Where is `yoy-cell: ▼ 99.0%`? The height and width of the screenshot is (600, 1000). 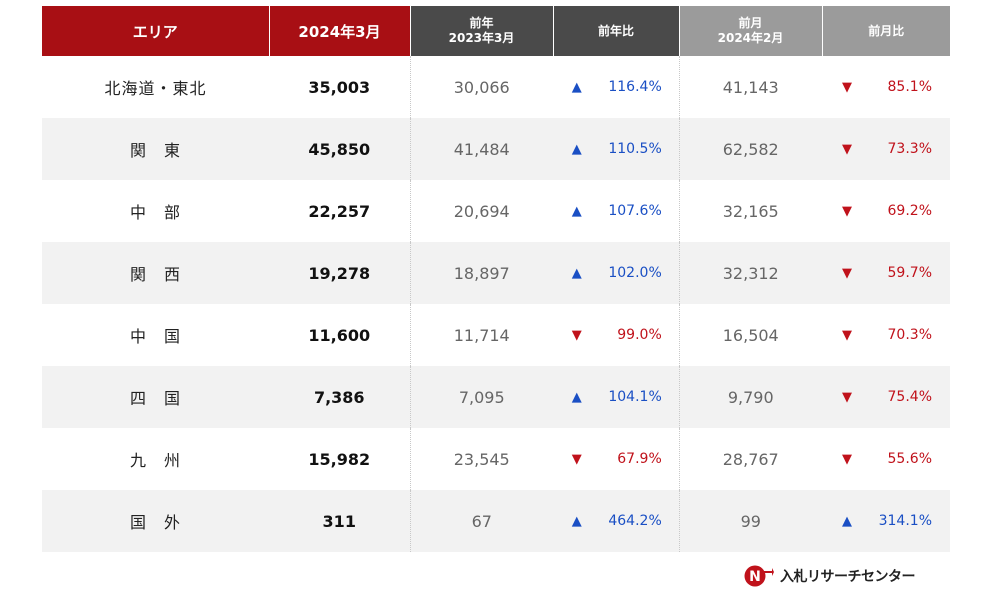 yoy-cell: ▼ 99.0% is located at coordinates (616, 335).